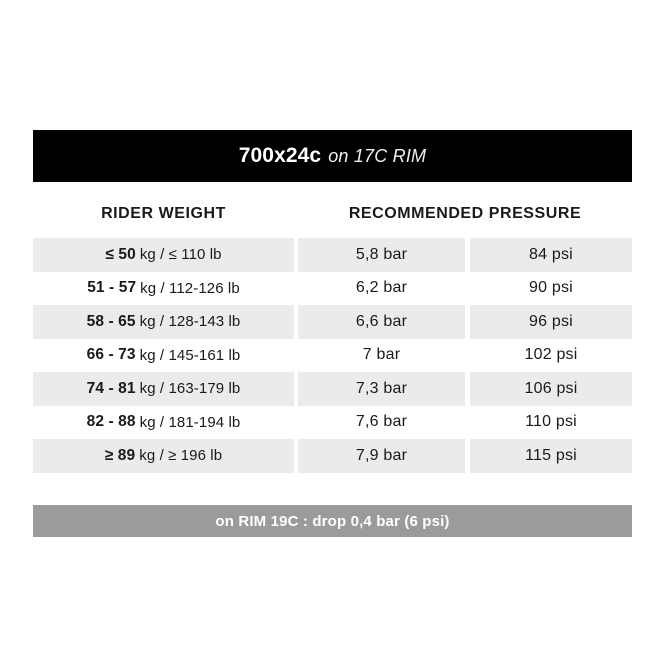 The image size is (665, 665). I want to click on table-row: 82 - 88 kg / 181-194 lb 7,6 bar 110 psi, so click(332, 423).